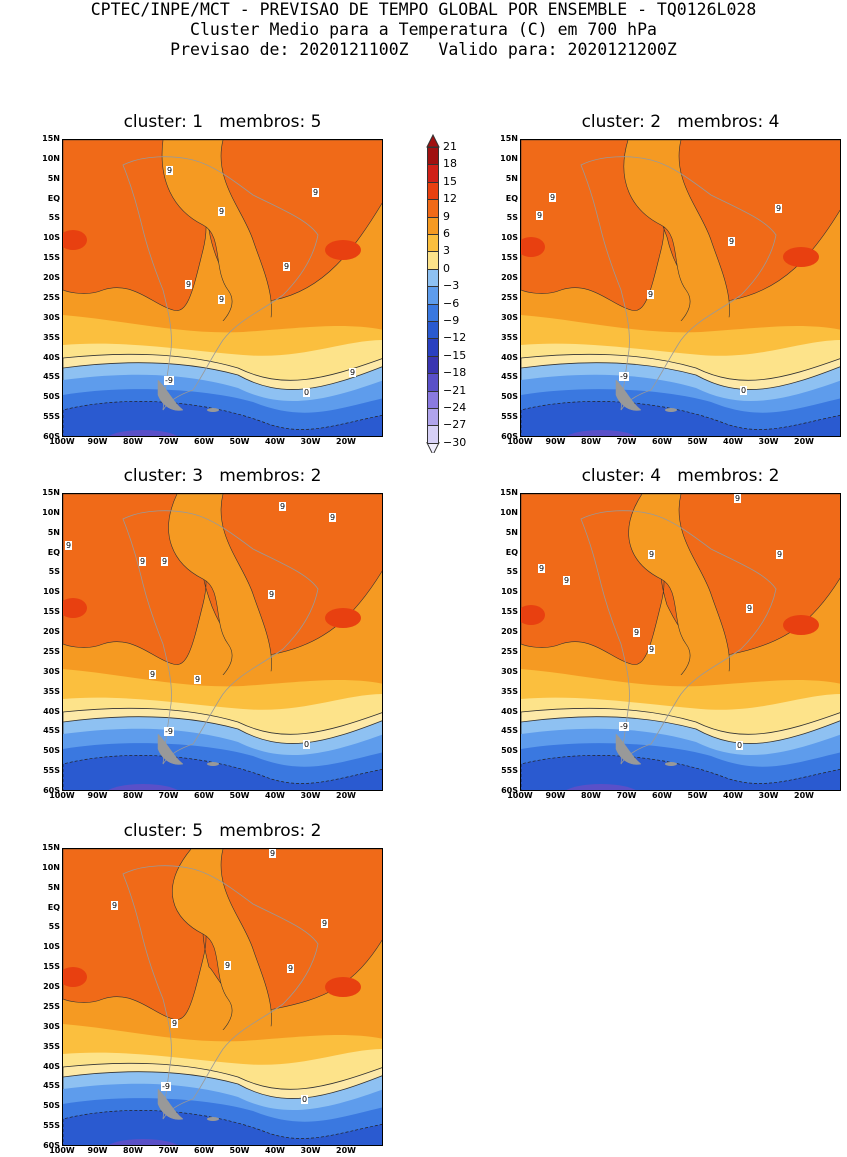 The height and width of the screenshot is (1157, 847). I want to click on colorbar-label: 15, so click(450, 181).